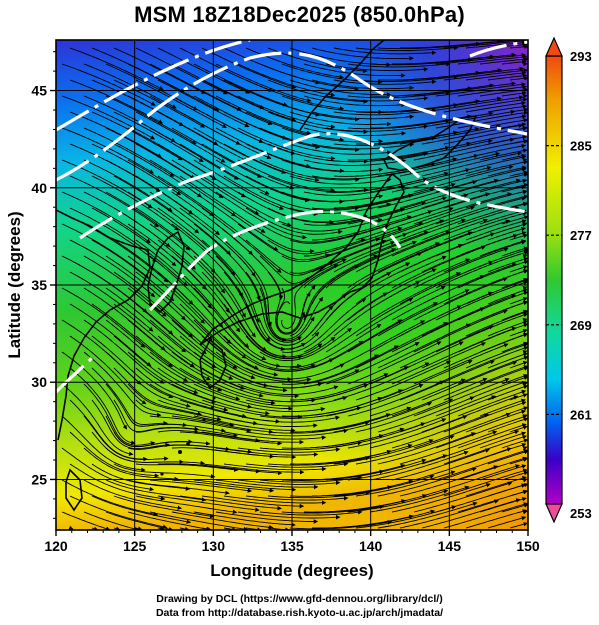 The image size is (599, 625). I want to click on map-title: MSM 18Z18Dec2025 (850.0hPa), so click(299, 14).